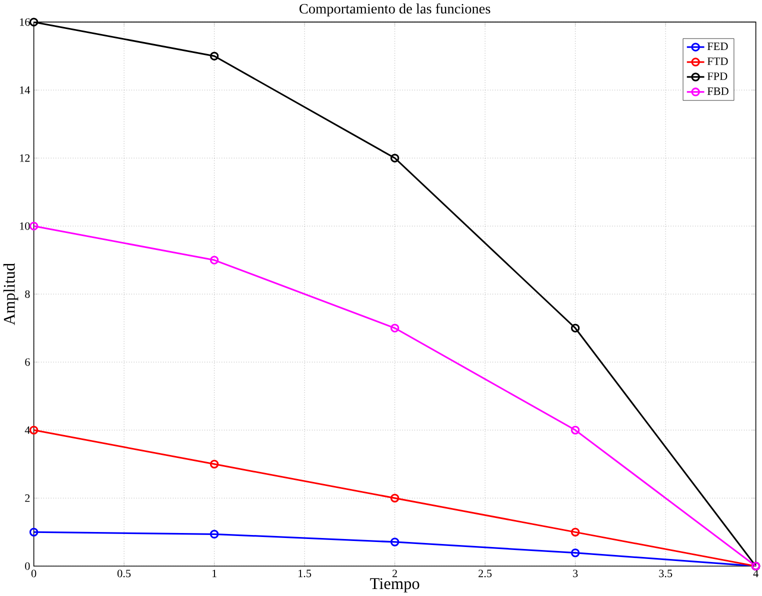 Image resolution: width=762 pixels, height=596 pixels. Describe the element at coordinates (25, 22) in the screenshot. I see `y-tick-label: 16` at that location.